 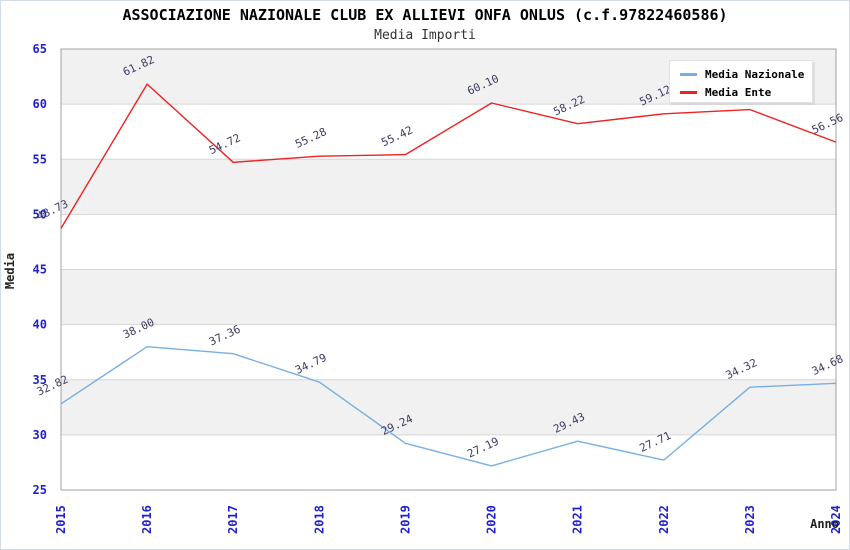 What do you see at coordinates (688, 92) in the screenshot?
I see `line-swatch-red-icon` at bounding box center [688, 92].